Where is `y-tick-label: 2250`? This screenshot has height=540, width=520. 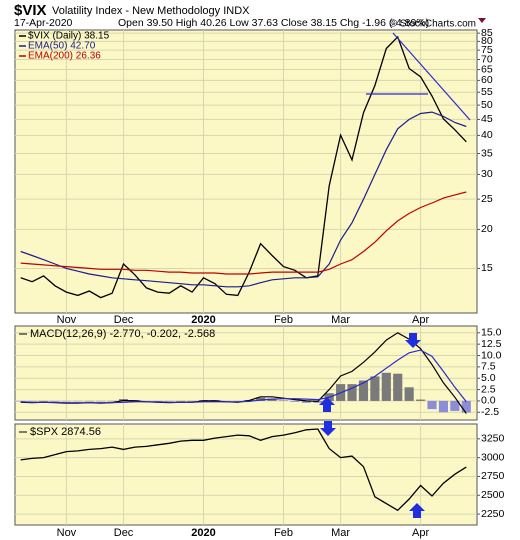
y-tick-label: 2250 is located at coordinates (493, 514).